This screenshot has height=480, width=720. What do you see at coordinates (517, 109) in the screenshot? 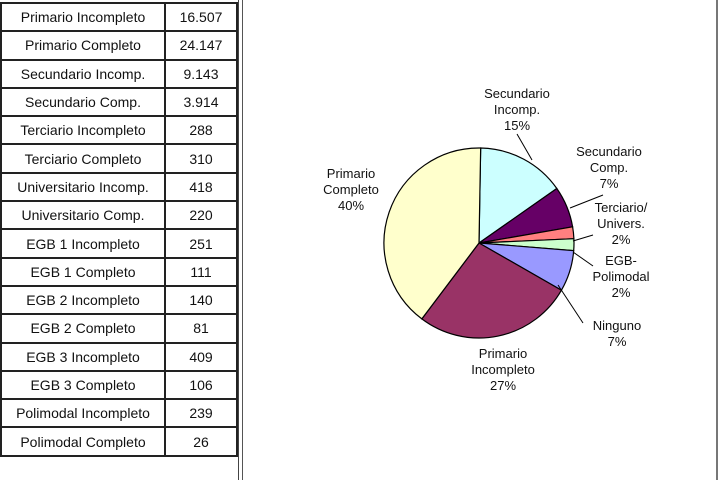
I see `slice-label: Incomp.` at bounding box center [517, 109].